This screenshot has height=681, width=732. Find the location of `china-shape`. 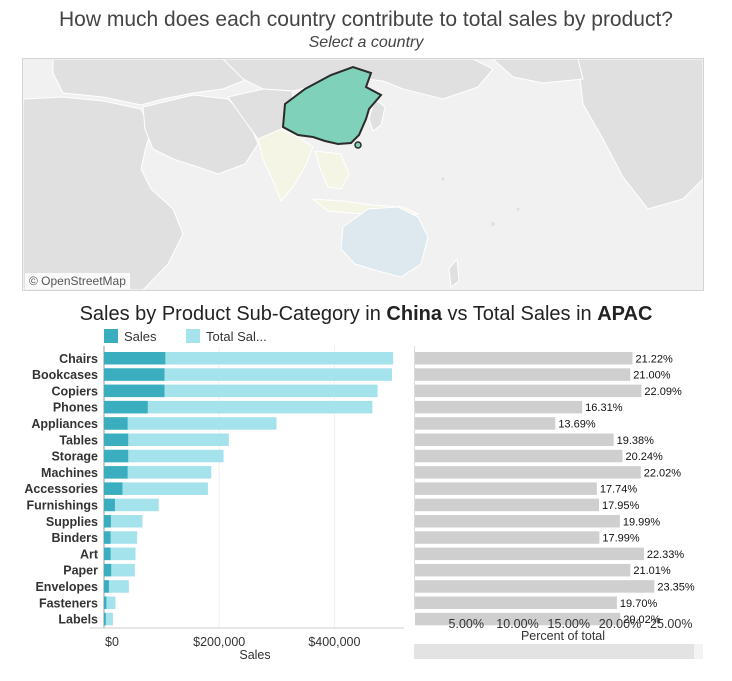

china-shape is located at coordinates (332, 105).